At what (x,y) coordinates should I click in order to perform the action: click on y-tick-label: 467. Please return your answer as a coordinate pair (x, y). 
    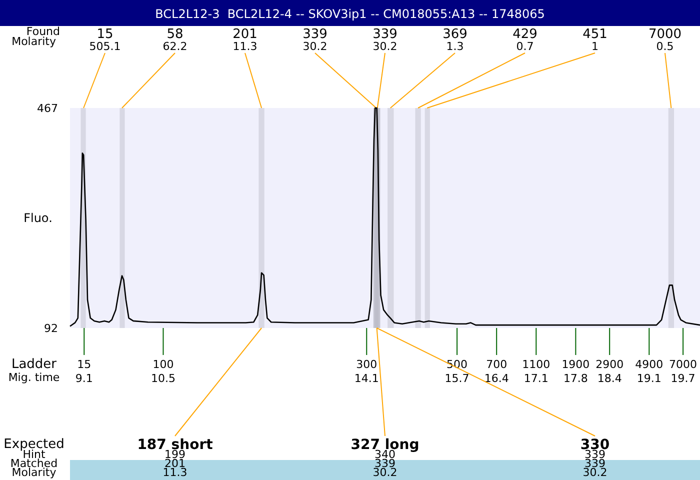
    Looking at the image, I should click on (47, 108).